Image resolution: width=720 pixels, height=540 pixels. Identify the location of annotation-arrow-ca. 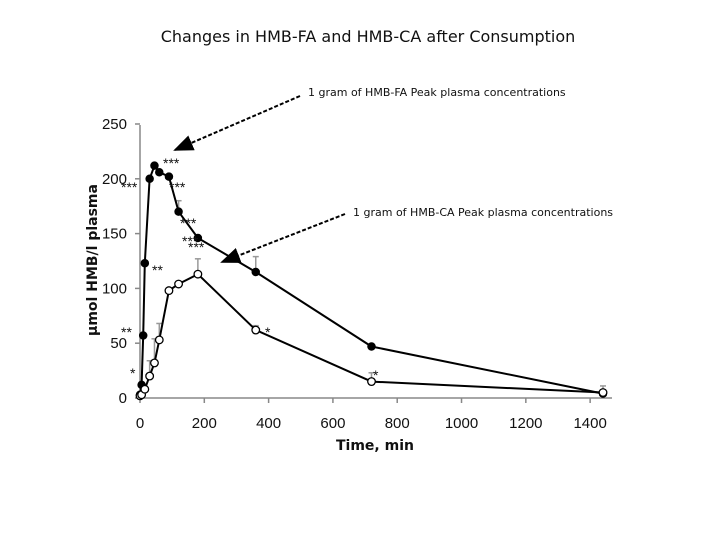
(283, 238).